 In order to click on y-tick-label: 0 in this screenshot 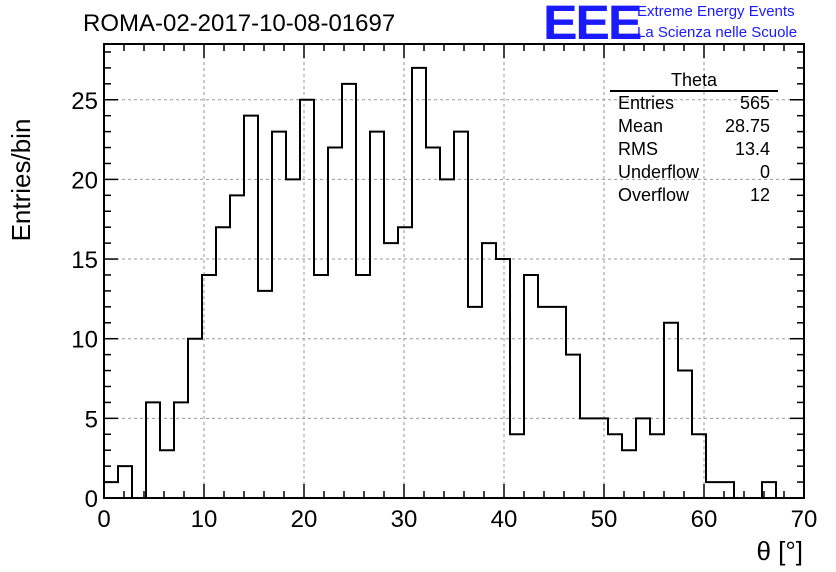, I will do `click(91, 499)`.